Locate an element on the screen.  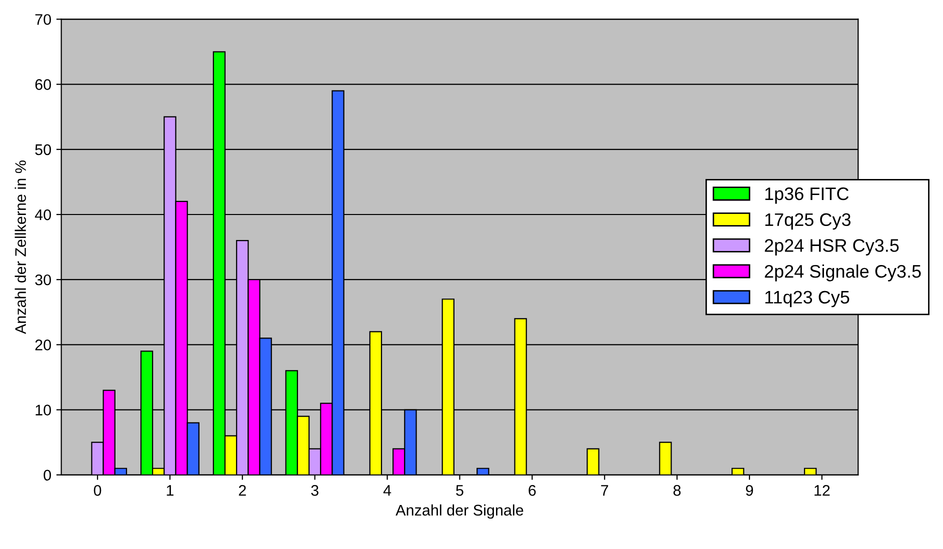
legend-label: 2p24 HSR Cy3.5 is located at coordinates (831, 247).